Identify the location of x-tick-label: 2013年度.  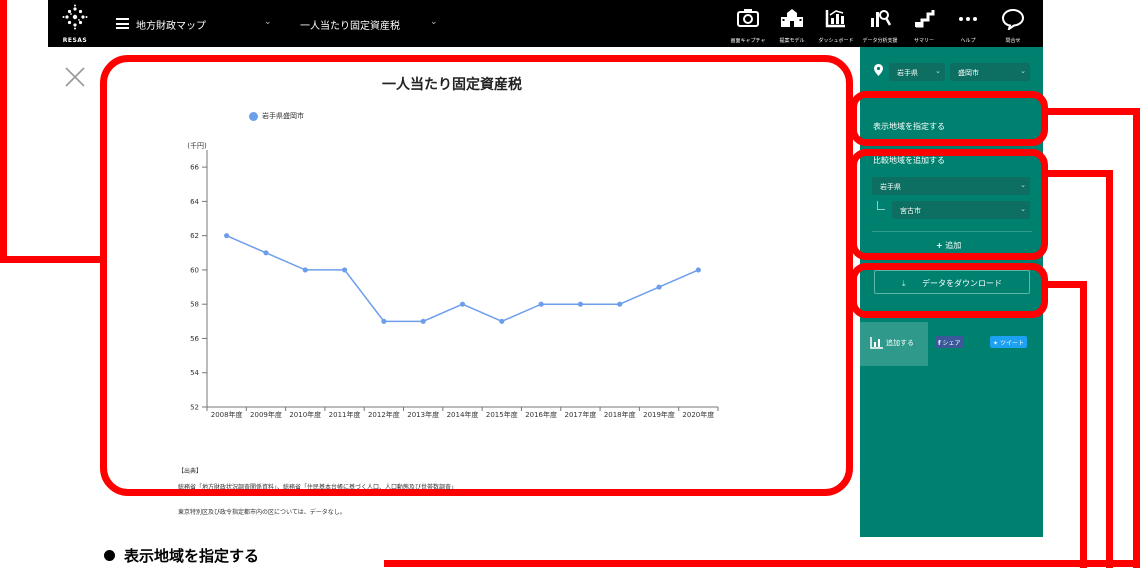
(423, 414).